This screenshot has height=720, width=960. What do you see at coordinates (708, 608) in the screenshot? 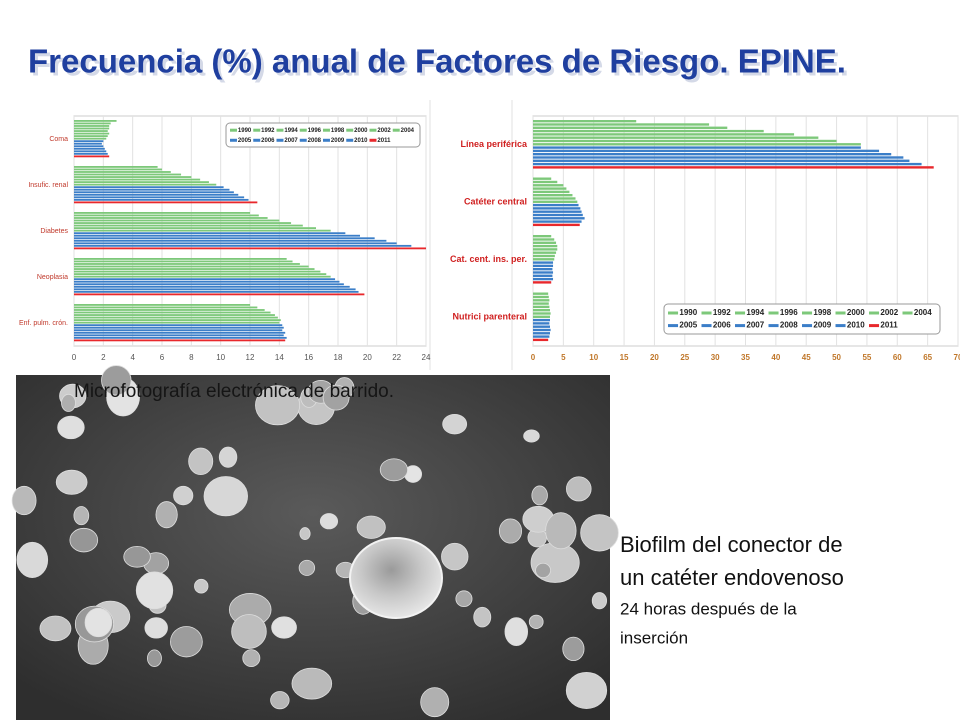
I see `detail-line: 24 horas después de la` at bounding box center [708, 608].